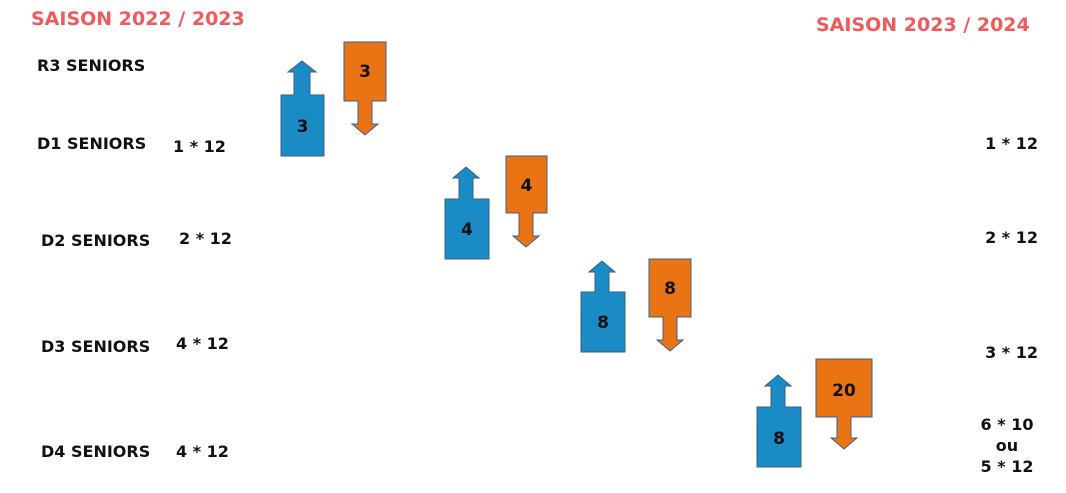  Describe the element at coordinates (365, 88) in the screenshot. I see `down-arrow-icon: 3` at that location.